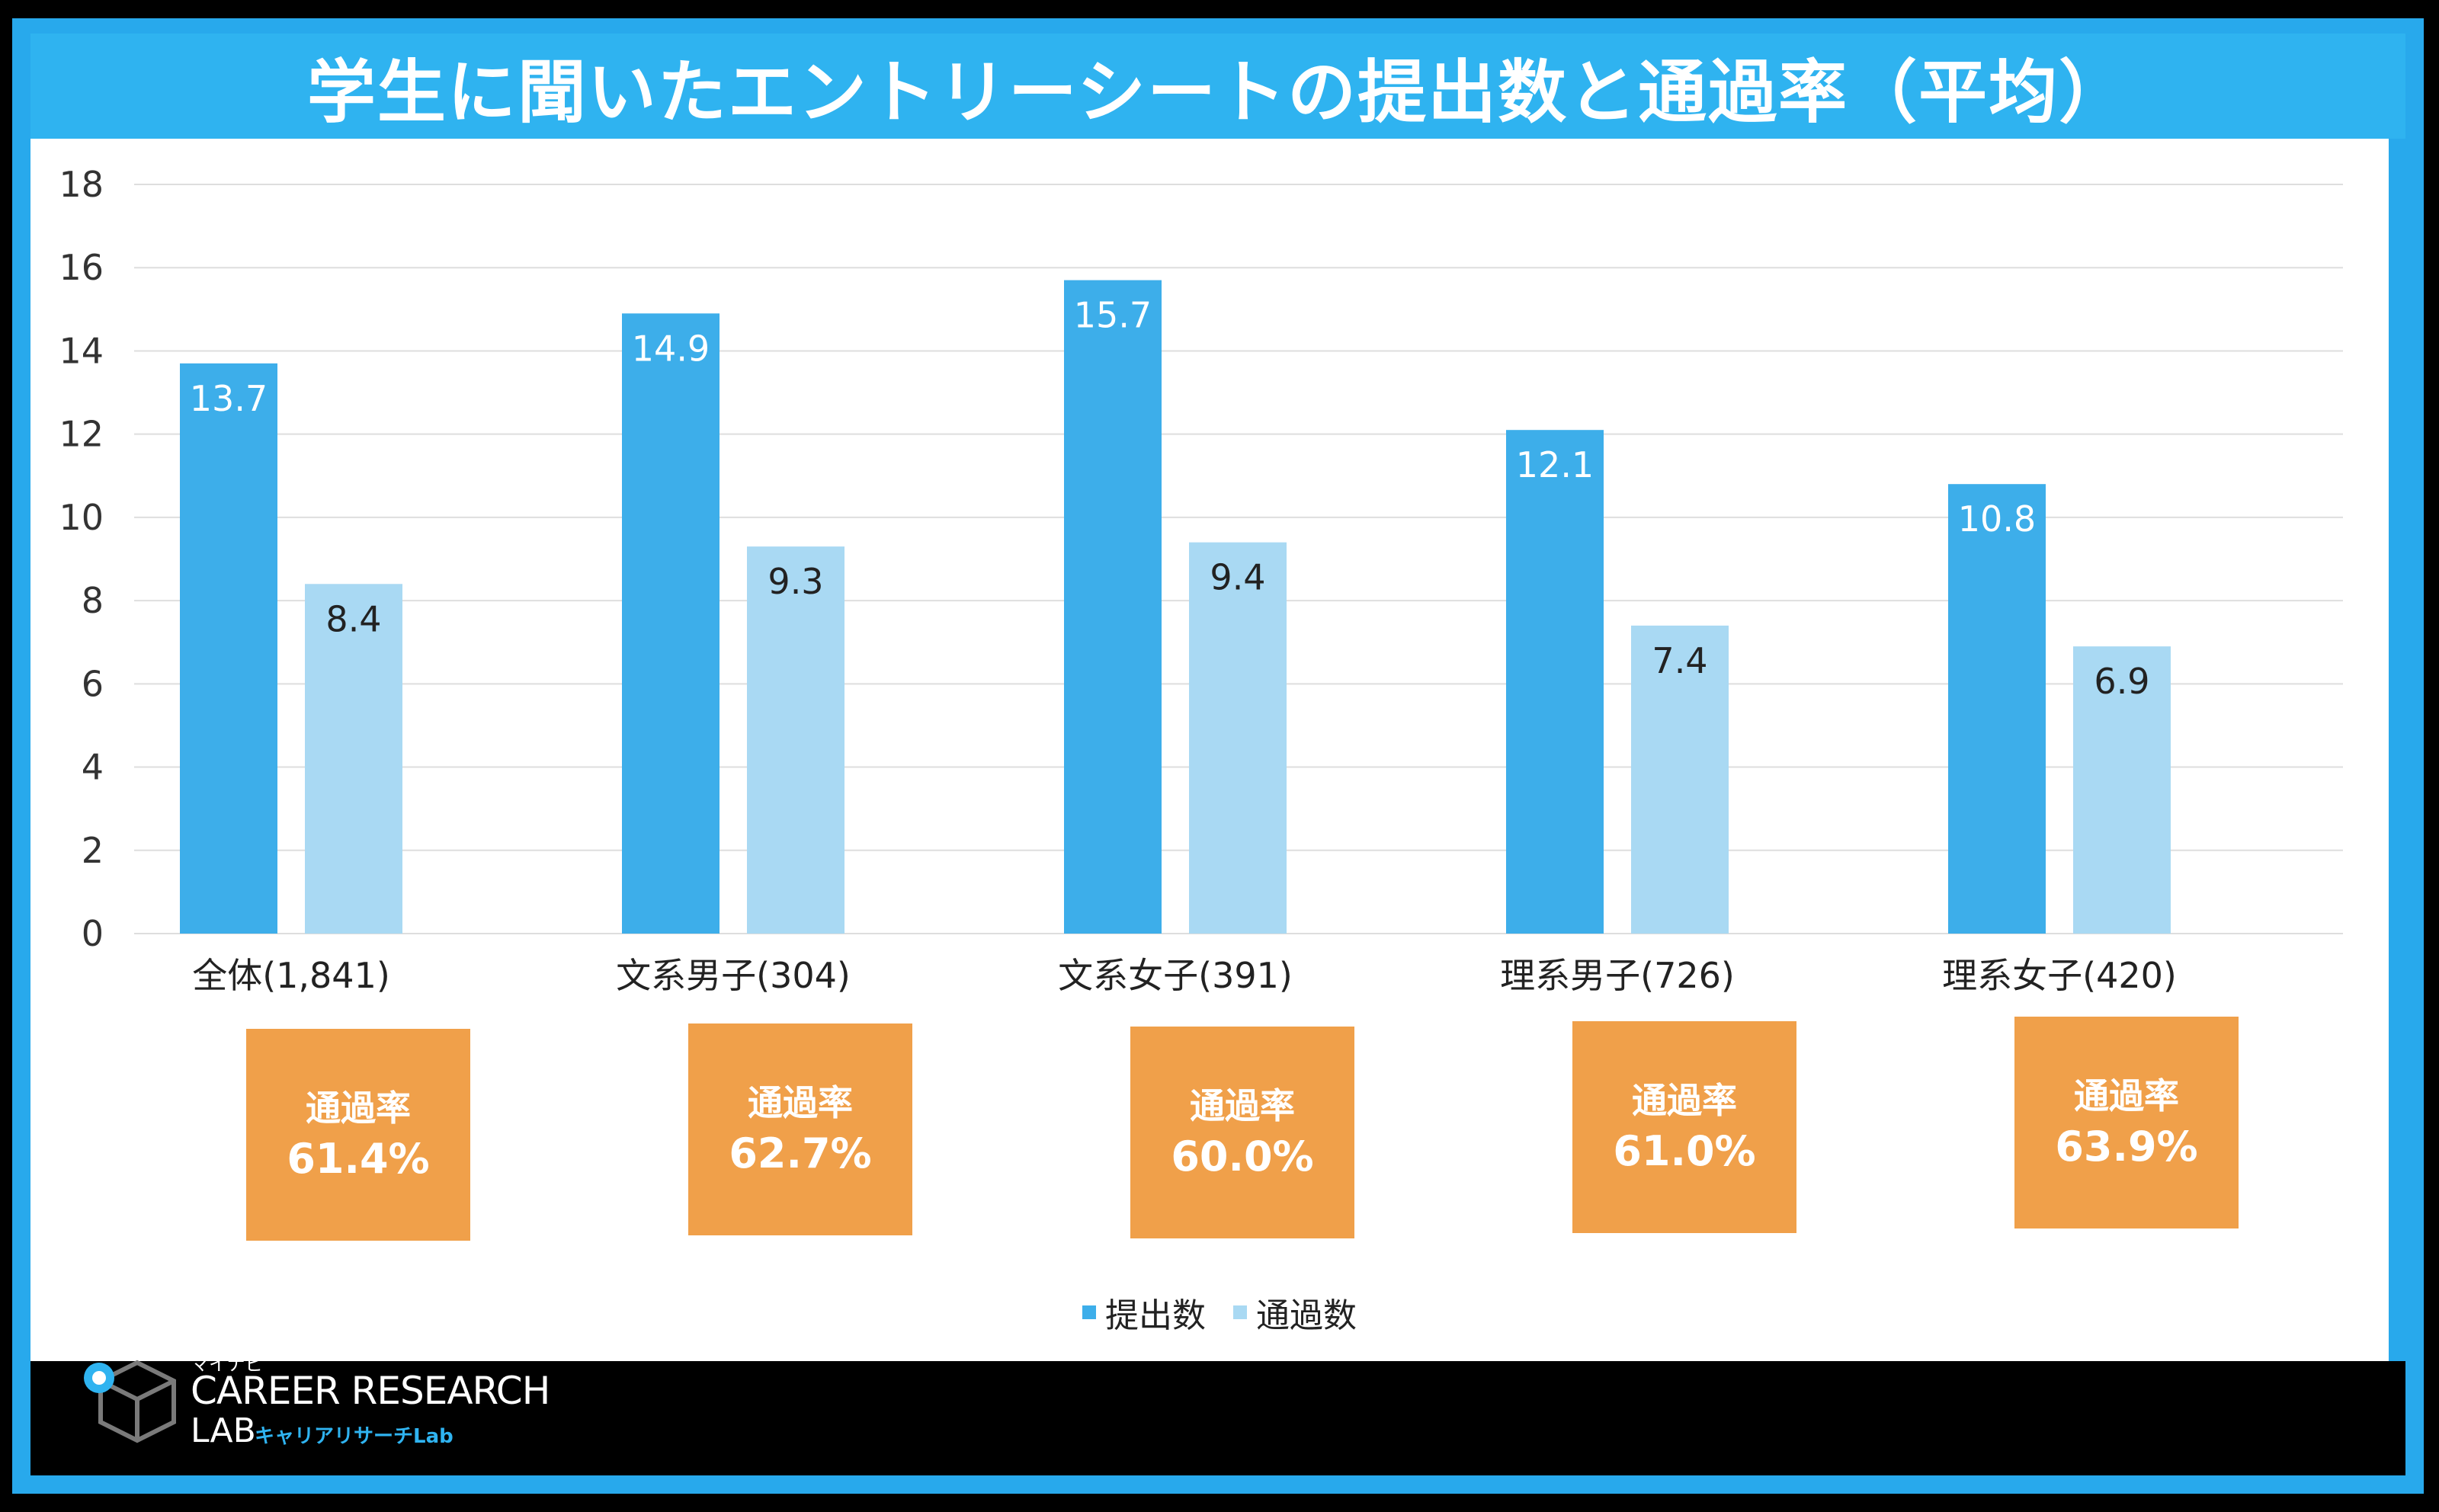  What do you see at coordinates (2121, 681) in the screenshot?
I see `data-label: 6.9` at bounding box center [2121, 681].